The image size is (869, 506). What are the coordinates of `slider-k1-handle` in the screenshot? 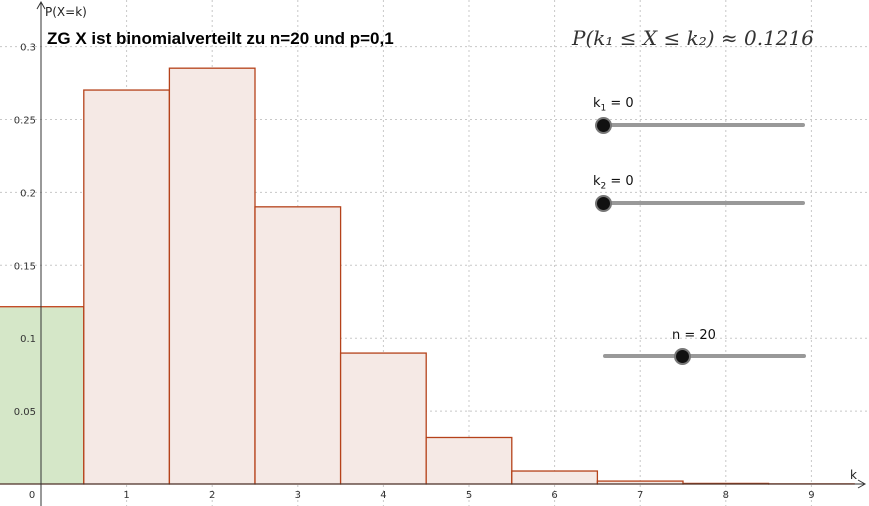 It's located at (603, 125).